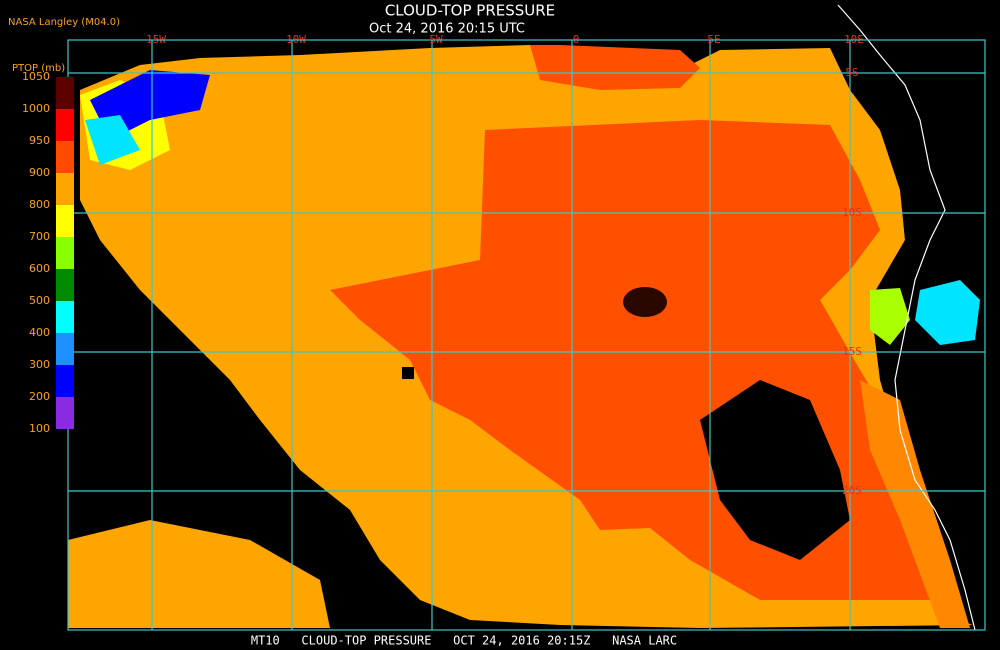 This screenshot has width=1000, height=650. What do you see at coordinates (64, 22) in the screenshot?
I see `source-label: NASA Langley (M04.0)` at bounding box center [64, 22].